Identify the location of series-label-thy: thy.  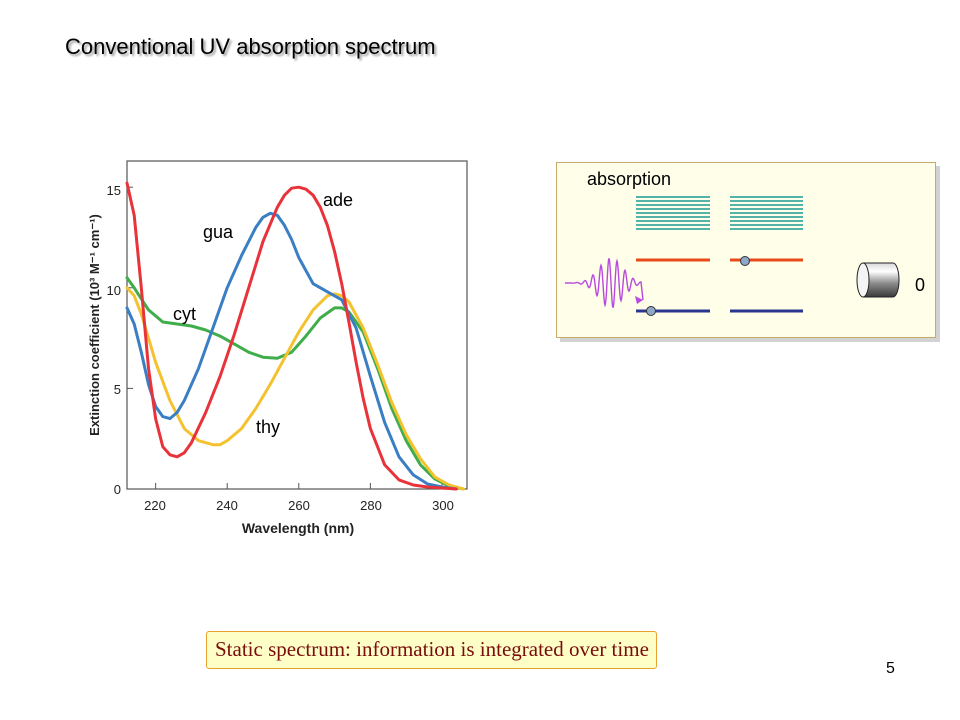
(268, 427).